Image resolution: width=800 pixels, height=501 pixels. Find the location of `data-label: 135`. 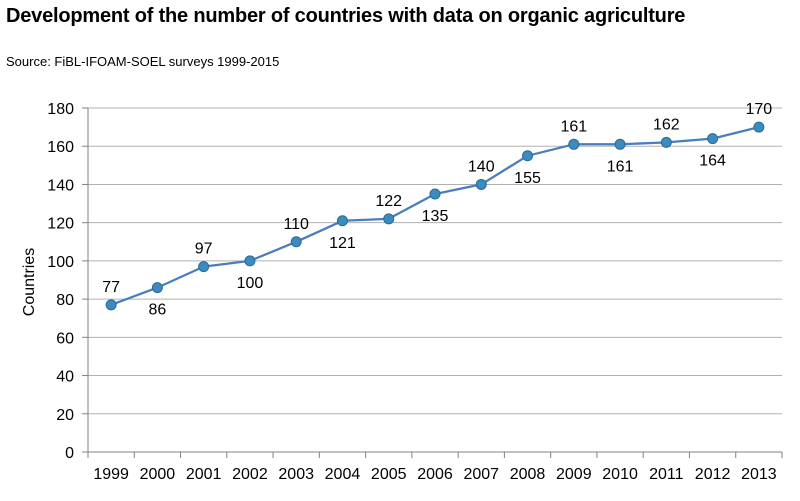

data-label: 135 is located at coordinates (435, 216).